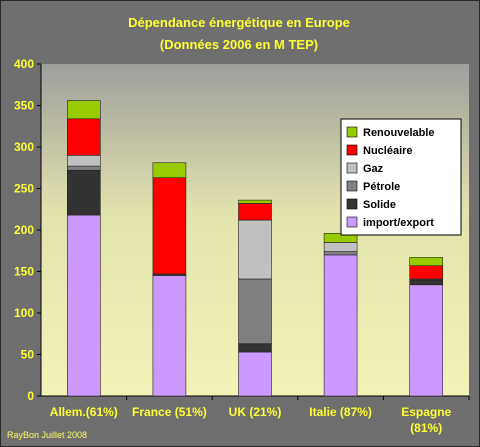 The height and width of the screenshot is (447, 480). Describe the element at coordinates (398, 223) in the screenshot. I see `legend-label: import/export` at that location.